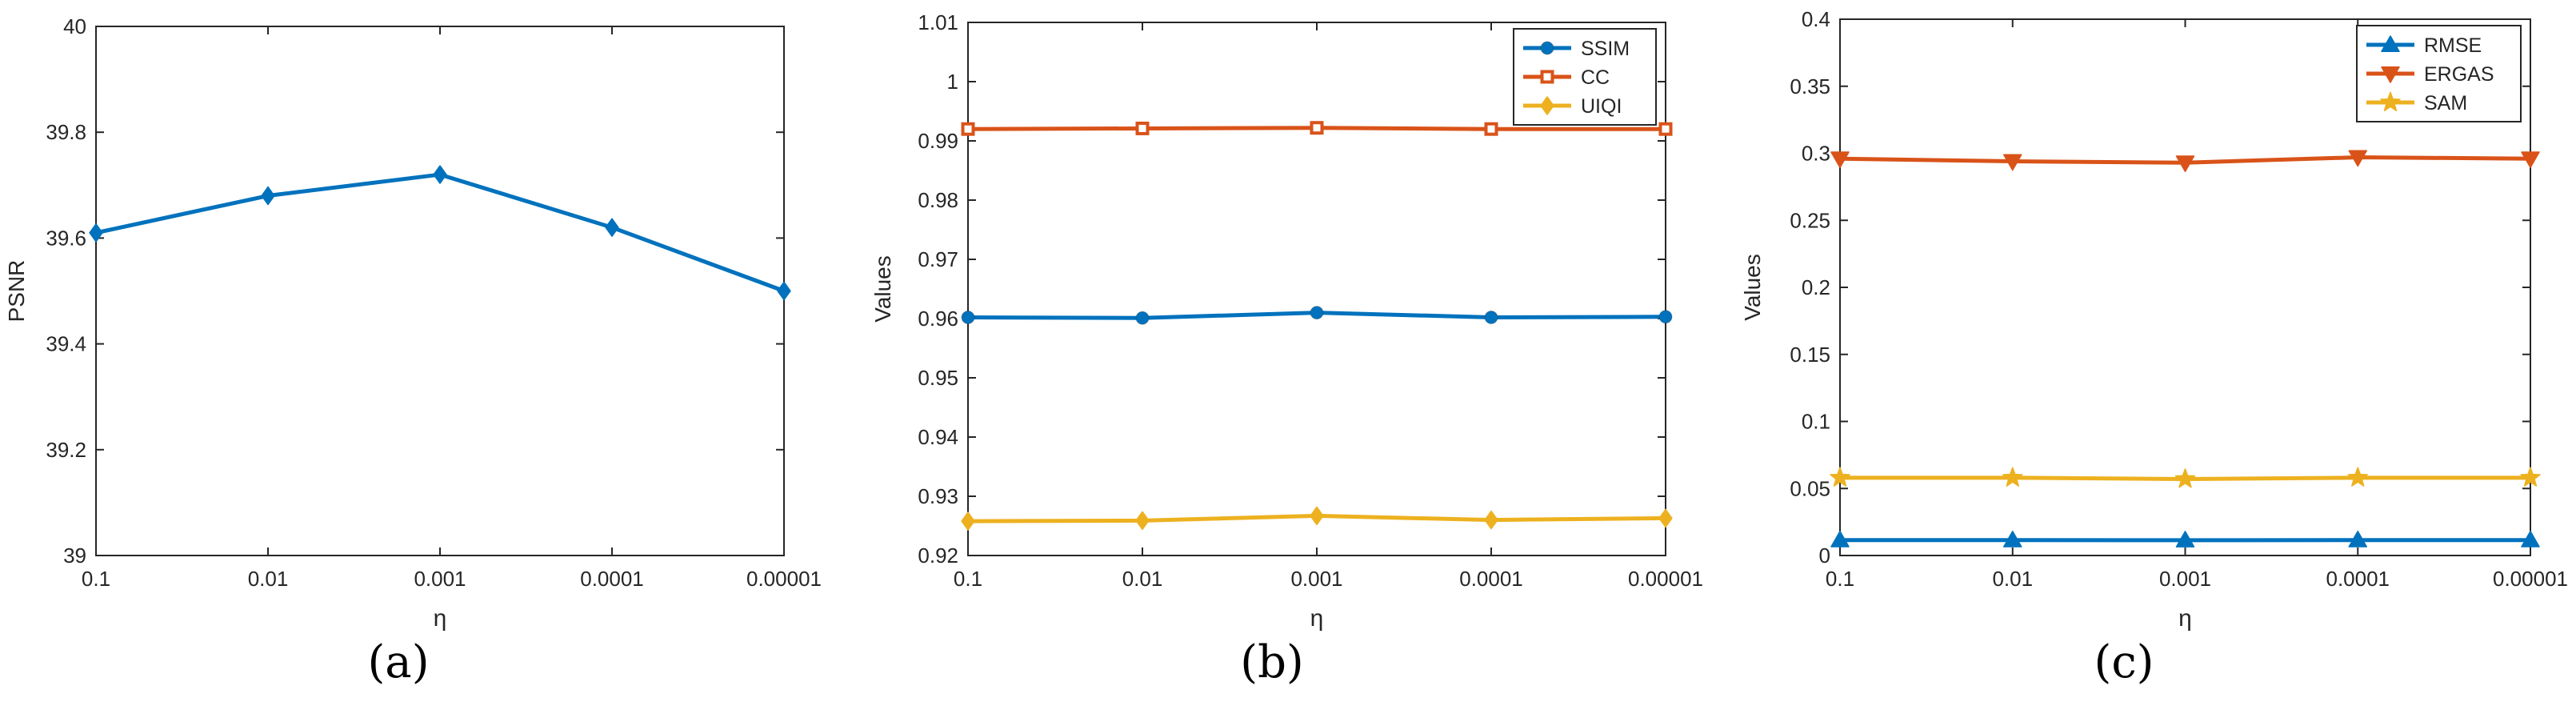 The width and height of the screenshot is (2576, 714). What do you see at coordinates (938, 556) in the screenshot?
I see `y-tick-label: 0.92` at bounding box center [938, 556].